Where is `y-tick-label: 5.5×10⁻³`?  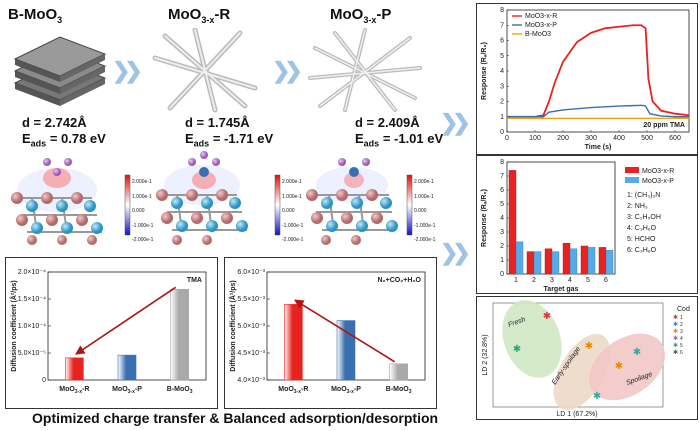
y-tick-label: 5.5×10⁻³ is located at coordinates (251, 299).